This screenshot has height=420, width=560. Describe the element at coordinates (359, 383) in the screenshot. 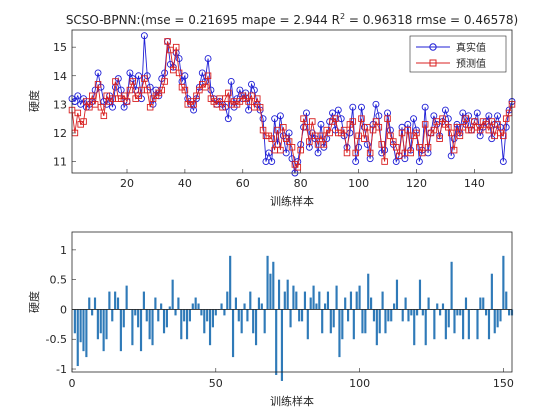

I see `bottom-x-tick-label: 100` at that location.